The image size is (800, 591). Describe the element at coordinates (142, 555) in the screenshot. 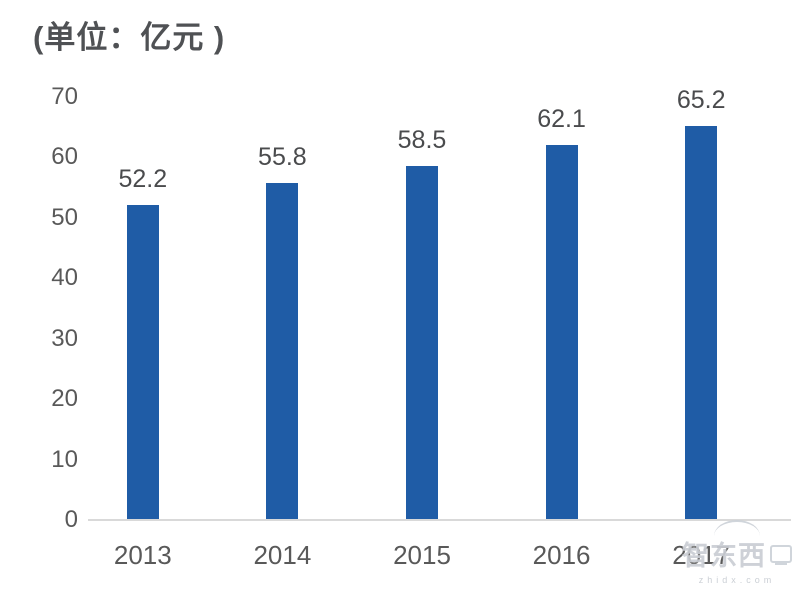

I see `x-axis-tick-label: 2013` at that location.